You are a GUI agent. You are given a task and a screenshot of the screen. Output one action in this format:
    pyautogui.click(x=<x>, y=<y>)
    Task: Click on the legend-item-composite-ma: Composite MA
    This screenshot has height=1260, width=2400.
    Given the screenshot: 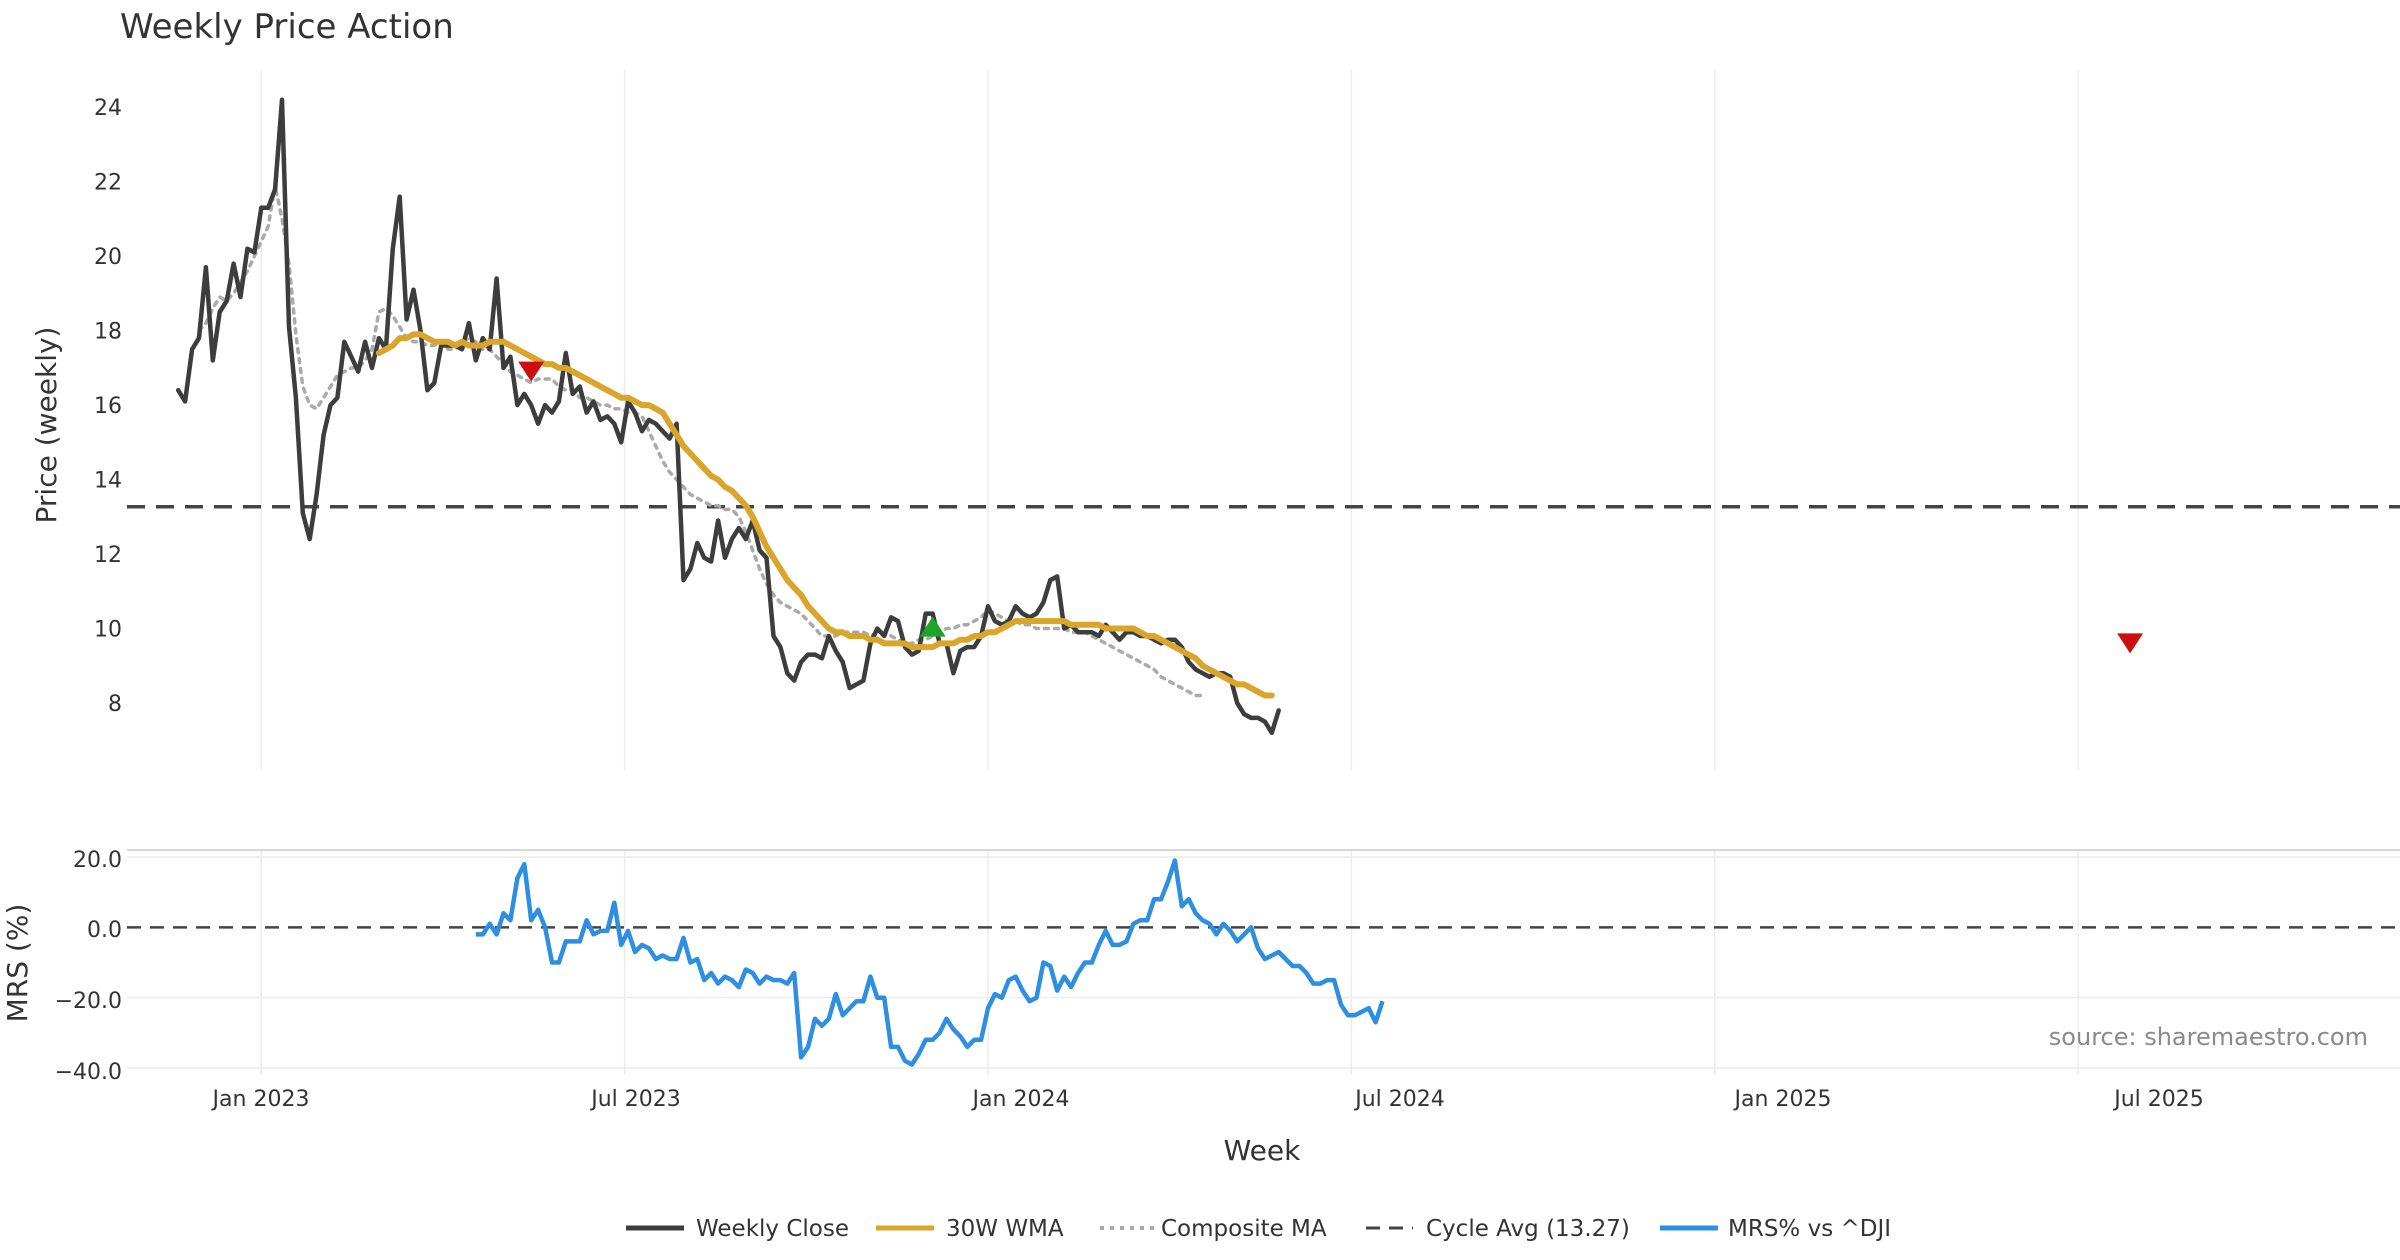 What is the action you would take?
    pyautogui.click(x=1213, y=1229)
    